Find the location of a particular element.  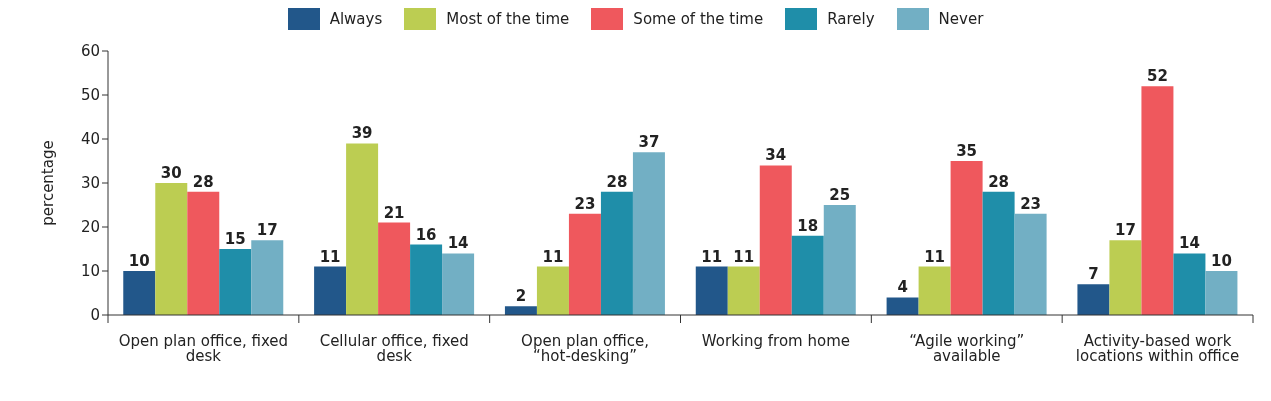

data-label: 34 is located at coordinates (776, 155).